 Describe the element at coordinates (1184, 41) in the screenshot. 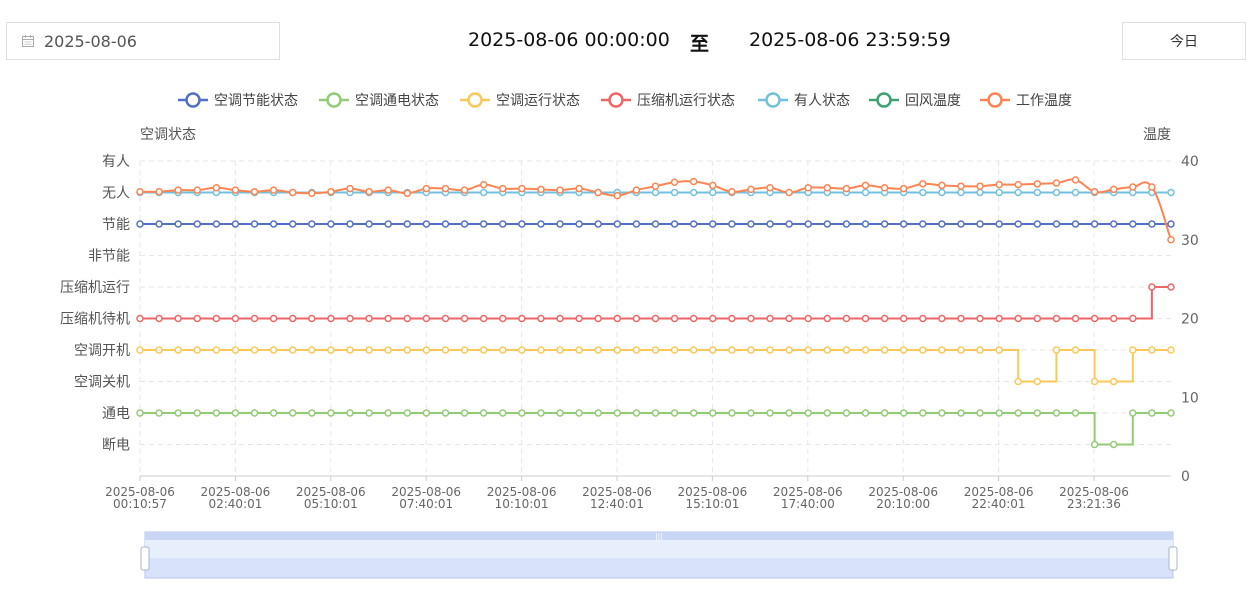

I see `today-button: 今日` at that location.